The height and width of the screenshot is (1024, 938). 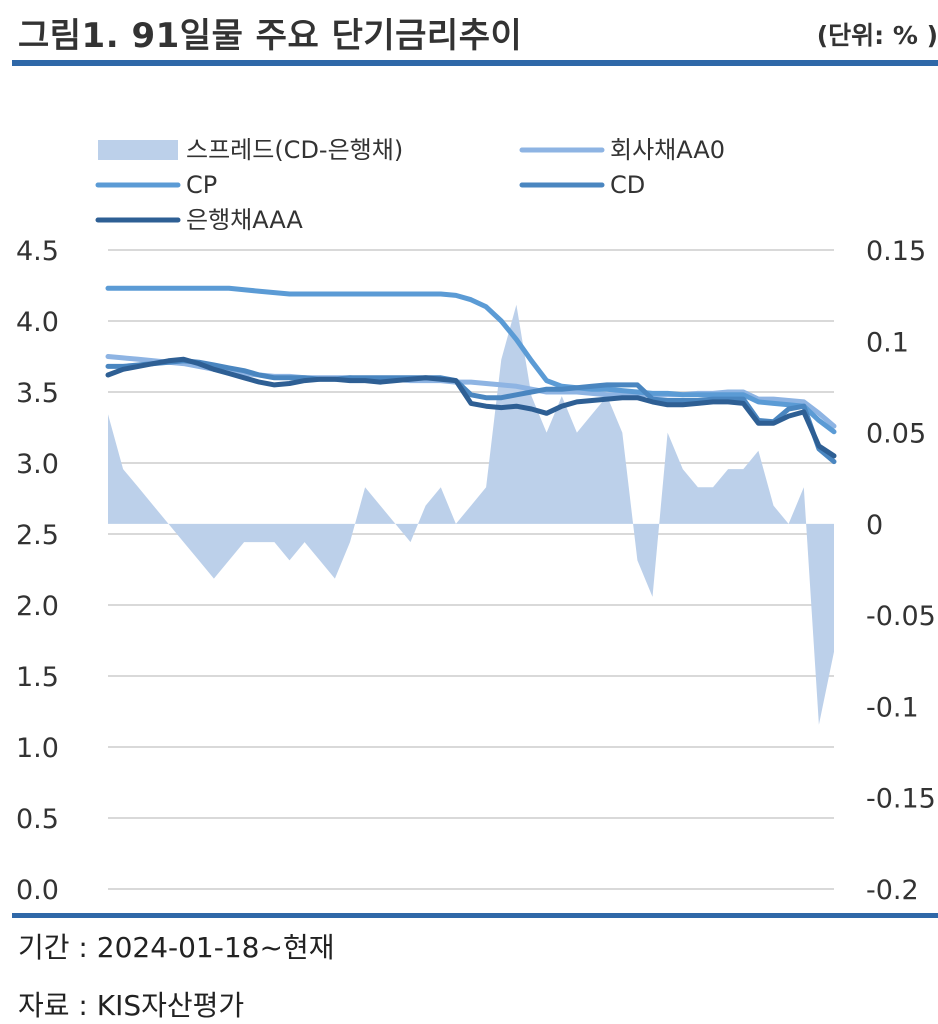 I want to click on top-rule, so click(x=475, y=63).